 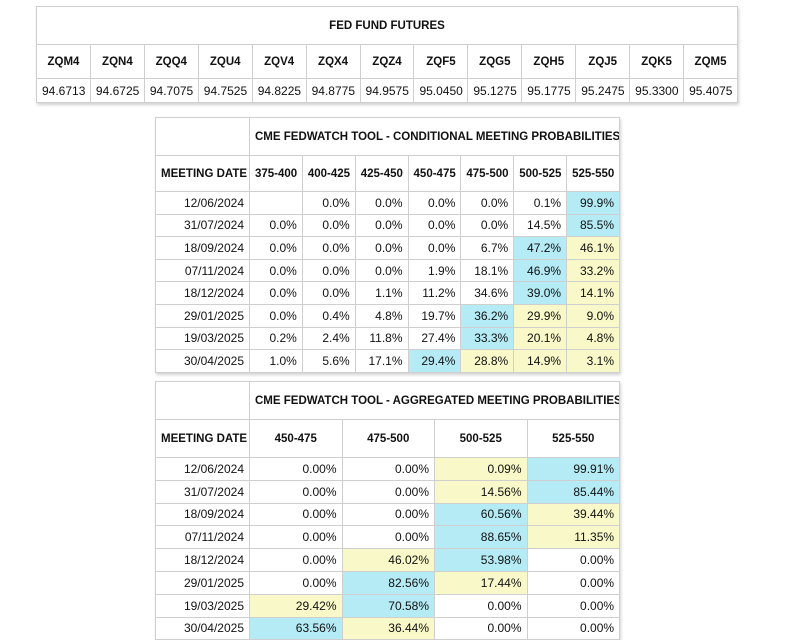 What do you see at coordinates (603, 61) in the screenshot?
I see `column-header: ZQJ5` at bounding box center [603, 61].